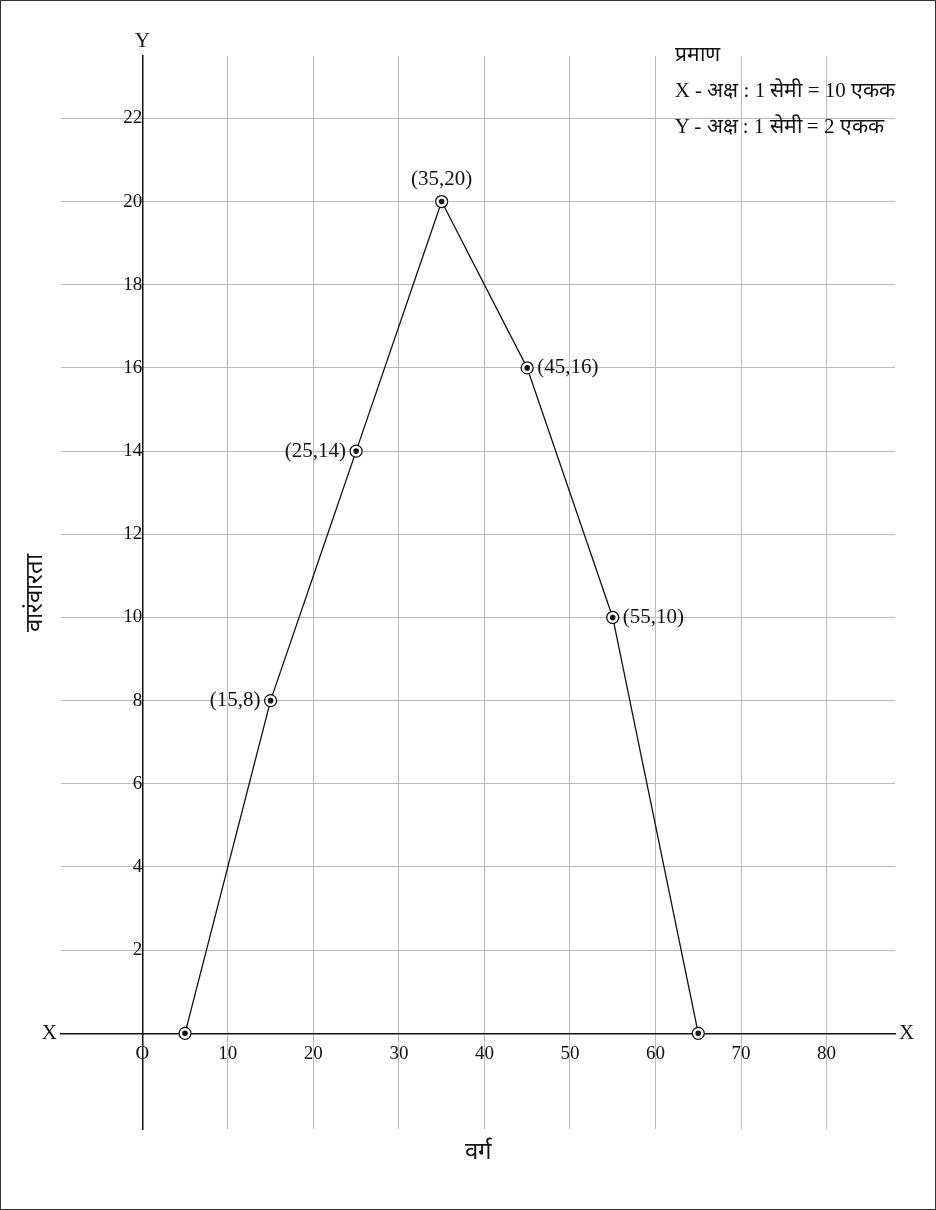 The width and height of the screenshot is (936, 1210). I want to click on annotation: (15,8), so click(235, 699).